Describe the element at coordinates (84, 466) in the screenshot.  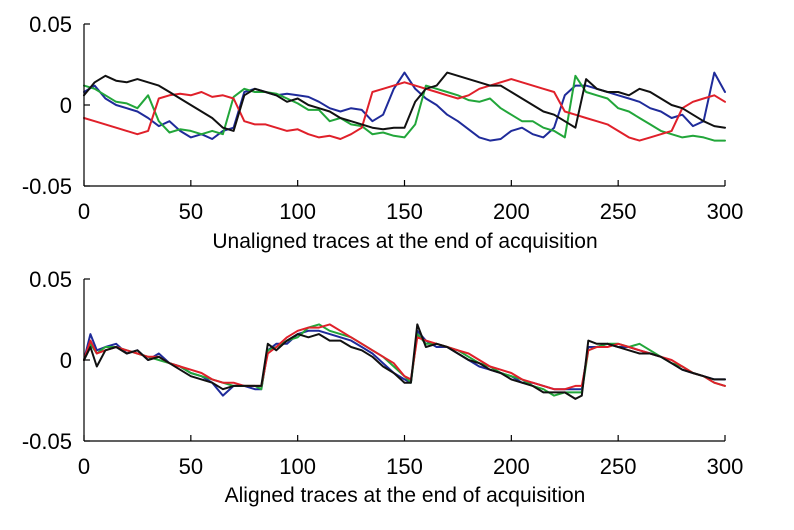
I see `bottom-x-tick-label: 0` at that location.